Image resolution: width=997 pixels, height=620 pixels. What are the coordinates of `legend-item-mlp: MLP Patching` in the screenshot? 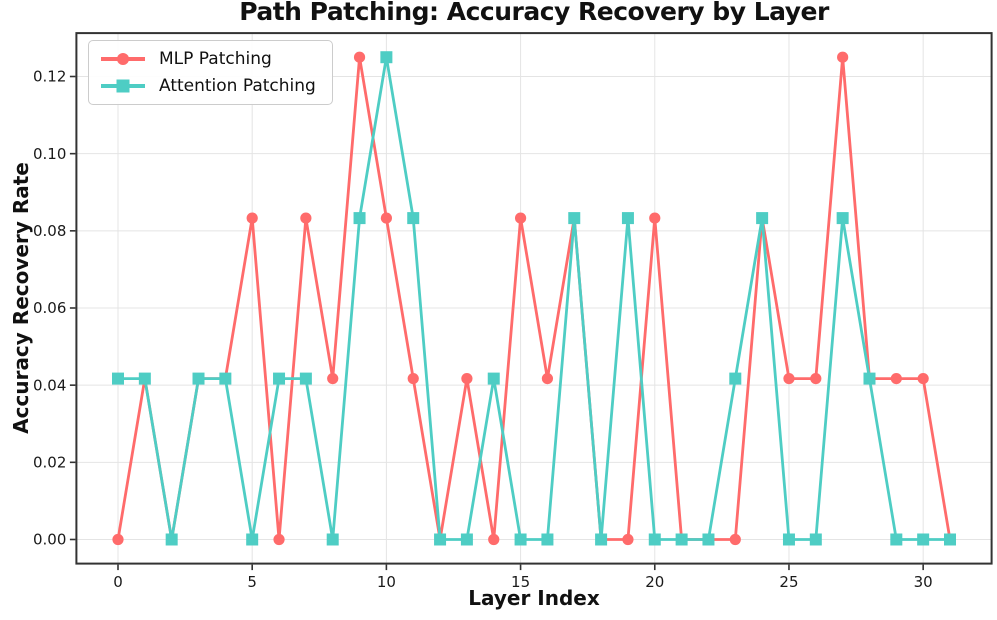 It's located at (208, 59).